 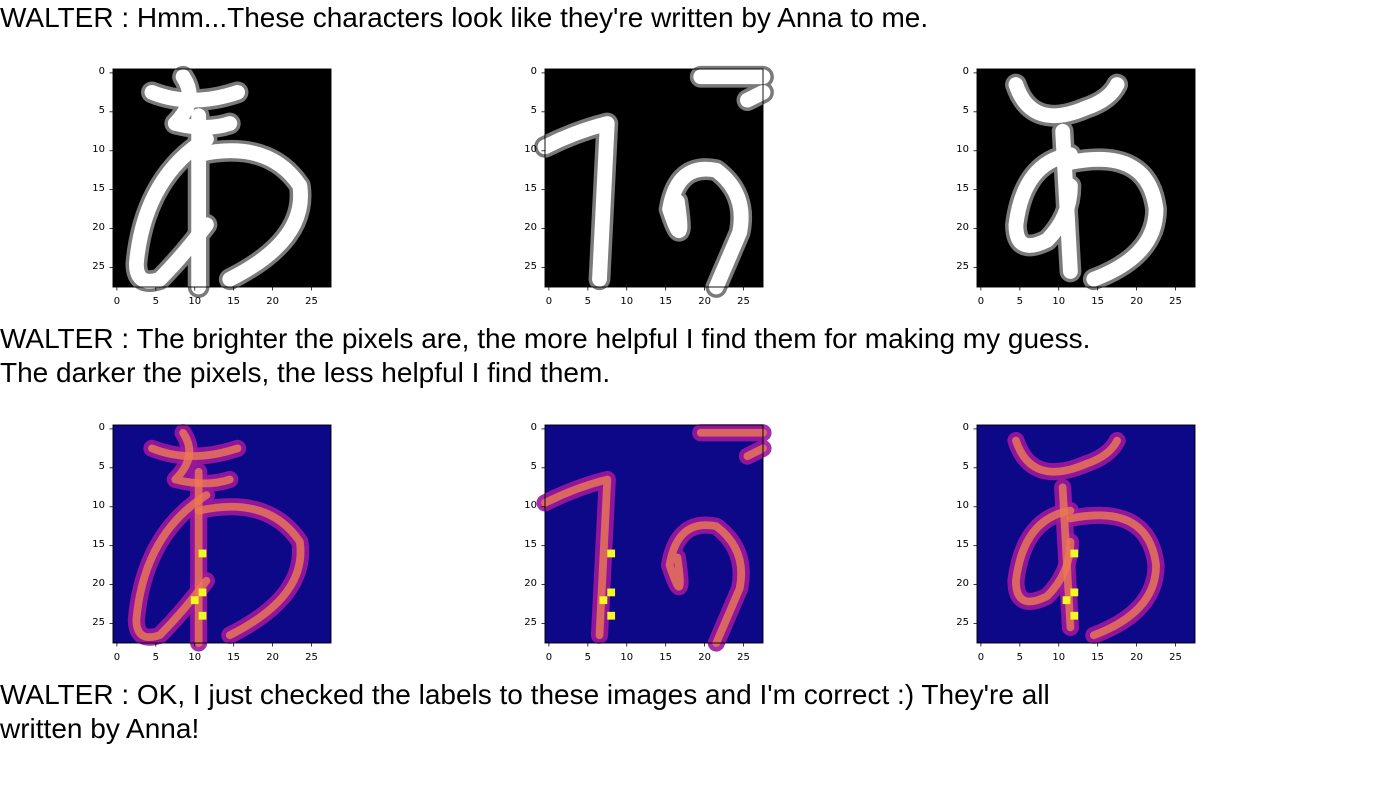 I want to click on saliency-2: 0 5 10 15 20 25 0 5 10 15 20 25, so click(x=648, y=542).